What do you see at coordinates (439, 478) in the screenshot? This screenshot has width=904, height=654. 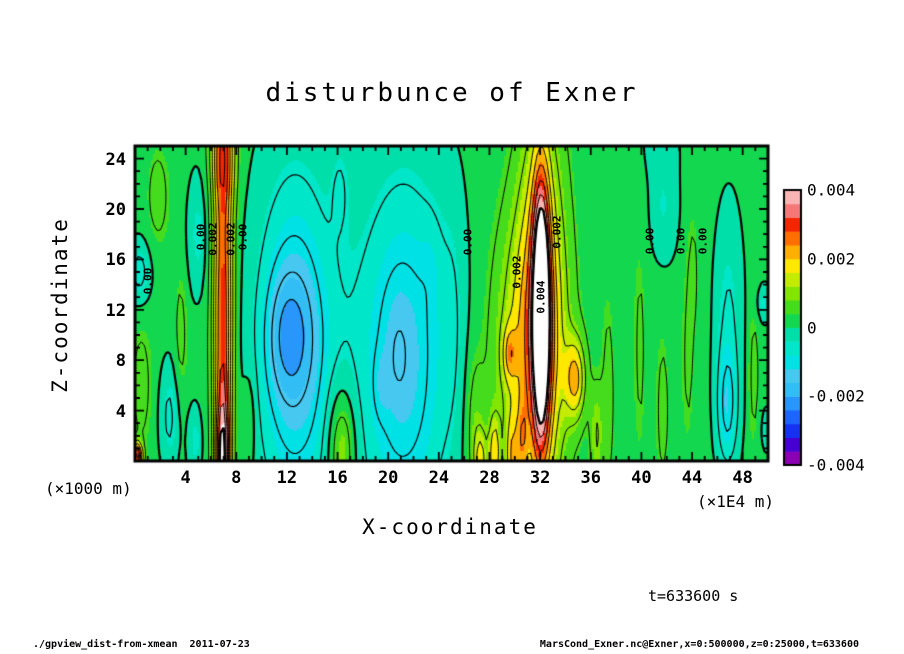 I see `x-tick-label: 24` at bounding box center [439, 478].